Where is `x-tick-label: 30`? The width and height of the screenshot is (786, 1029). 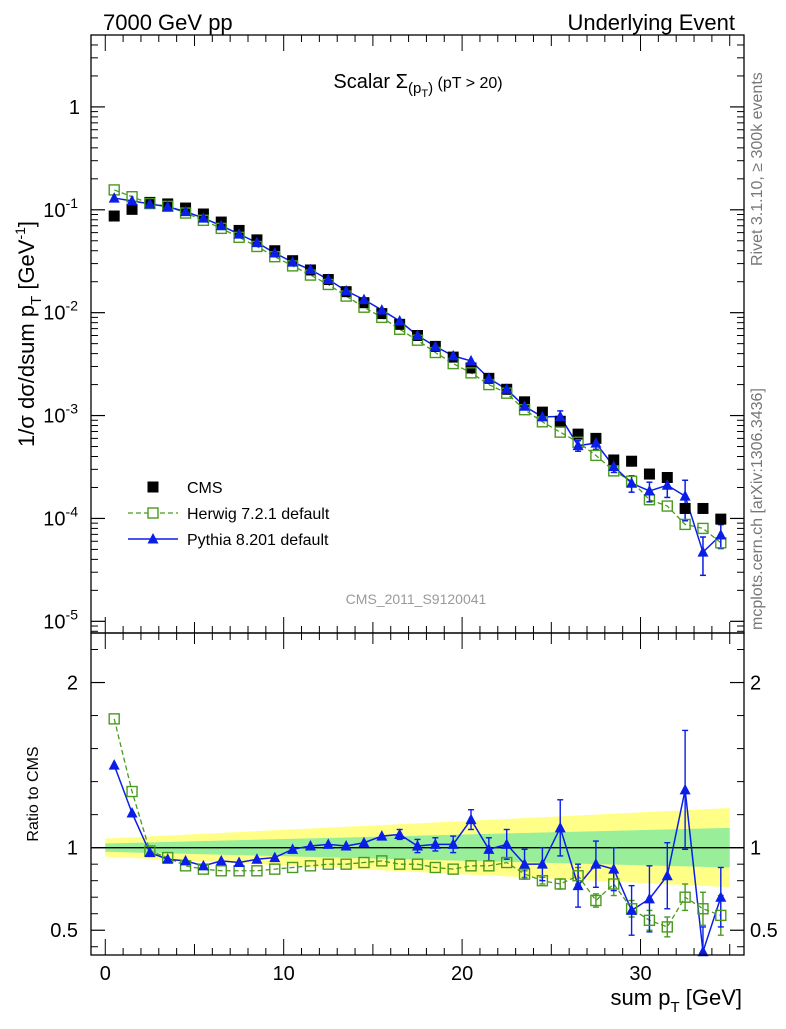 x-tick-label: 30 is located at coordinates (640, 974).